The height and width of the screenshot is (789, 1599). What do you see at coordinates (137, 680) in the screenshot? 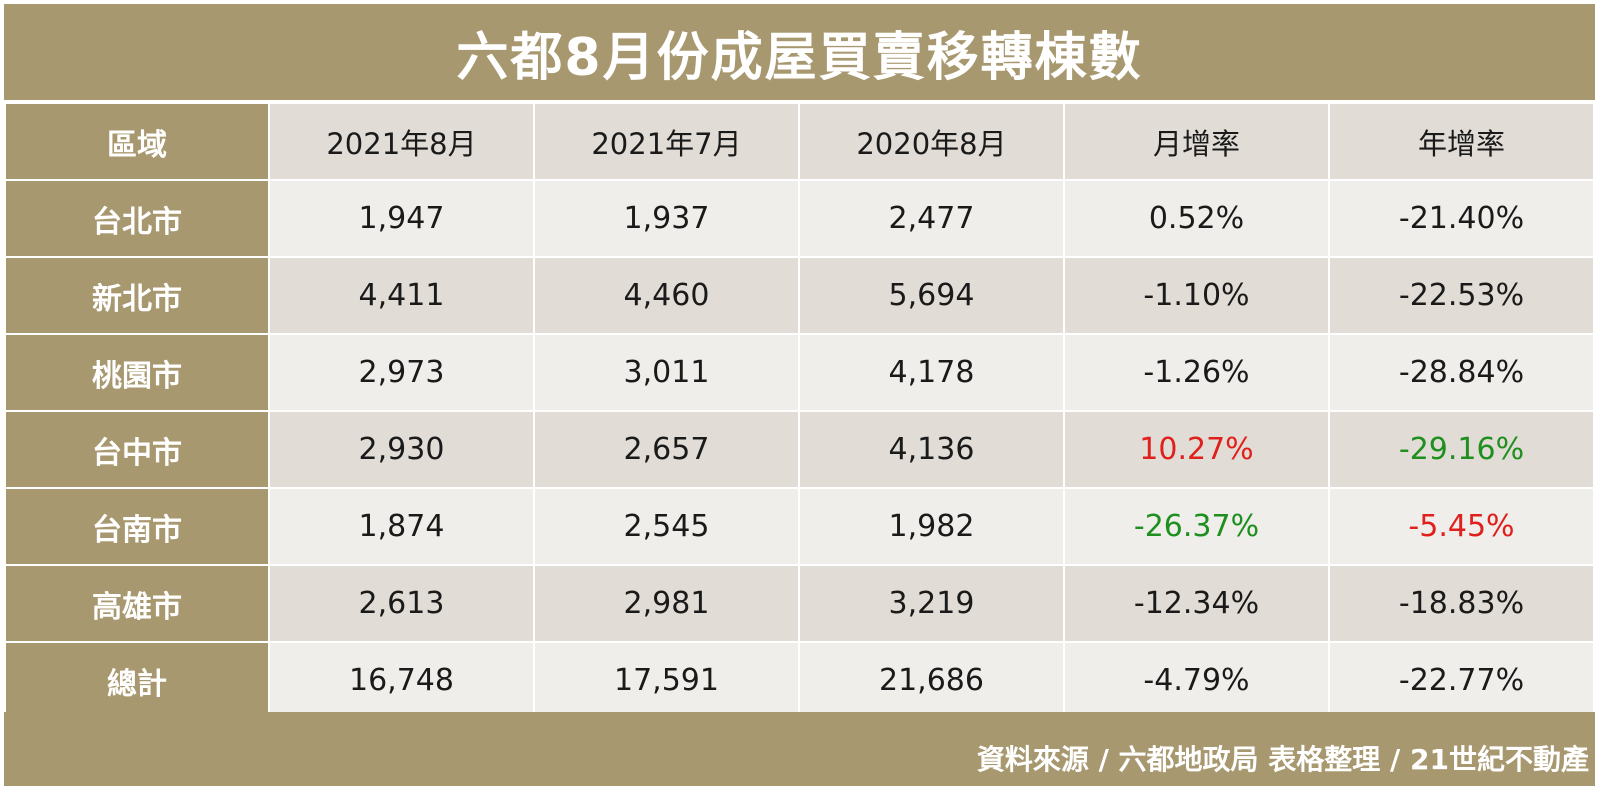
I see `total-label-cell: 總計` at bounding box center [137, 680].